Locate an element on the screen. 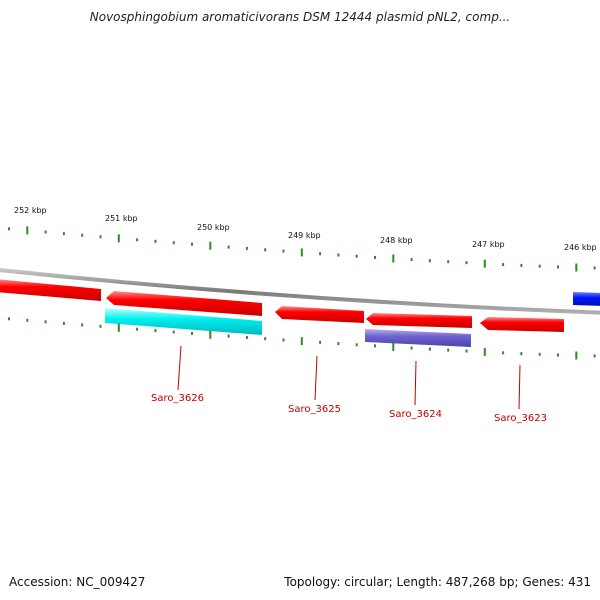 The image size is (600, 600). kbp-label: 247 kbp is located at coordinates (488, 244).